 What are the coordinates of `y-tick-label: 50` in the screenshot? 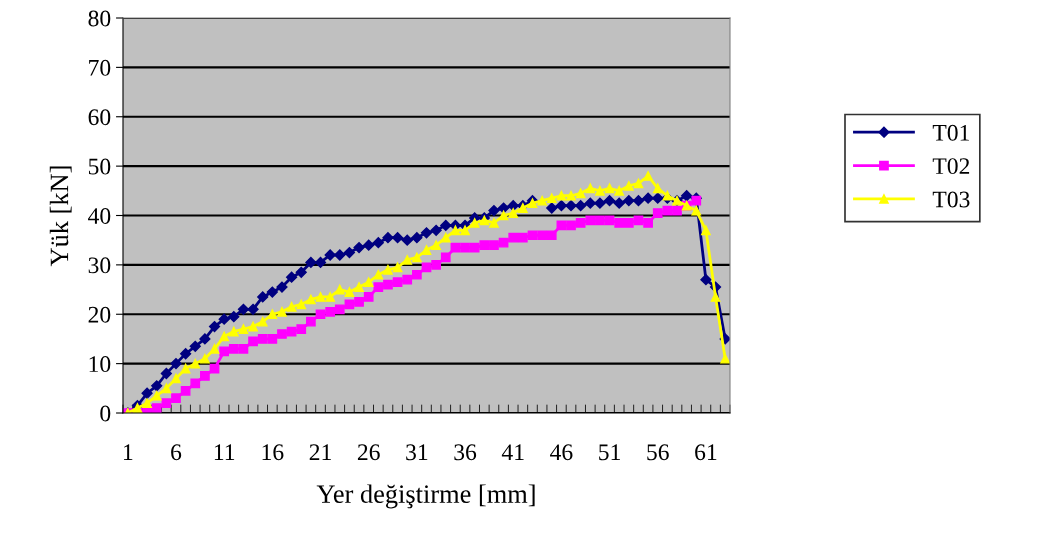 It's located at (99, 166).